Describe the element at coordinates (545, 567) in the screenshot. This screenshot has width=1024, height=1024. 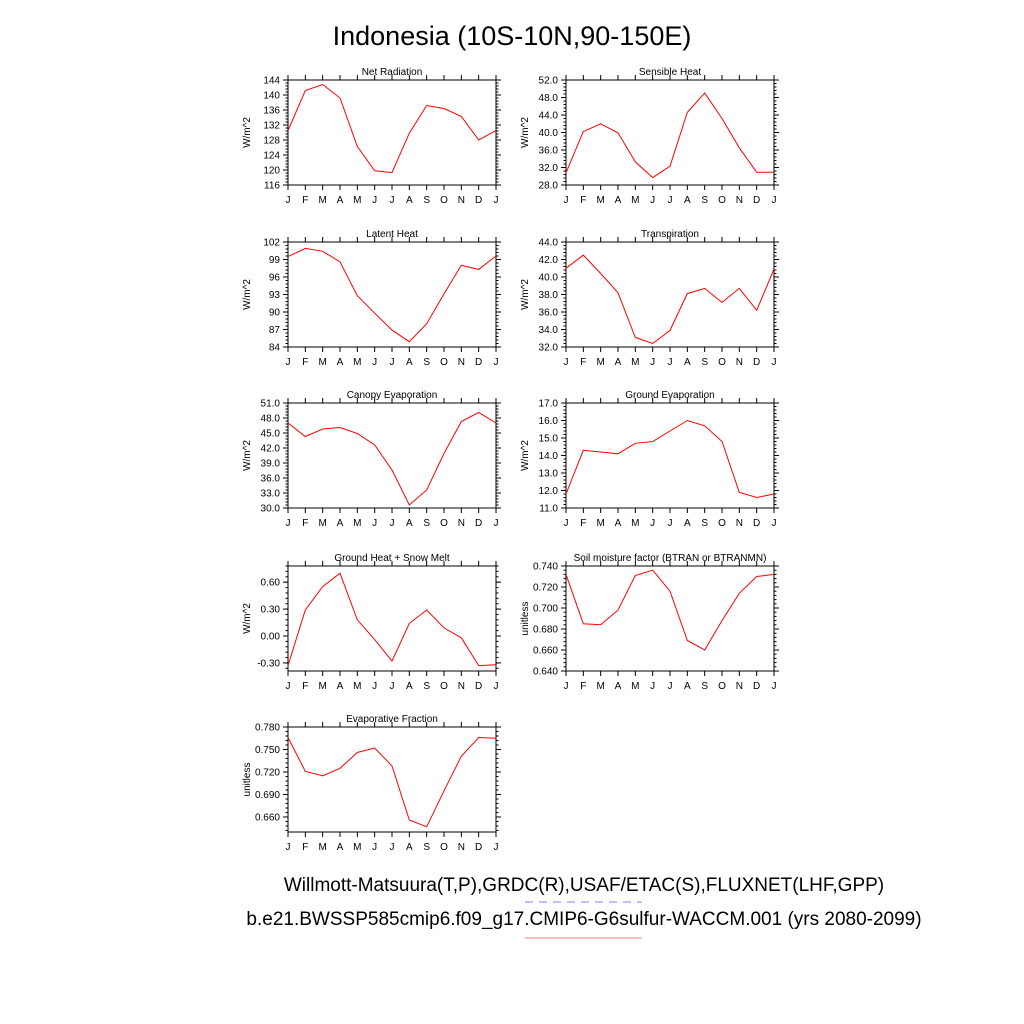
I see `y-tick-label: 0.740` at that location.